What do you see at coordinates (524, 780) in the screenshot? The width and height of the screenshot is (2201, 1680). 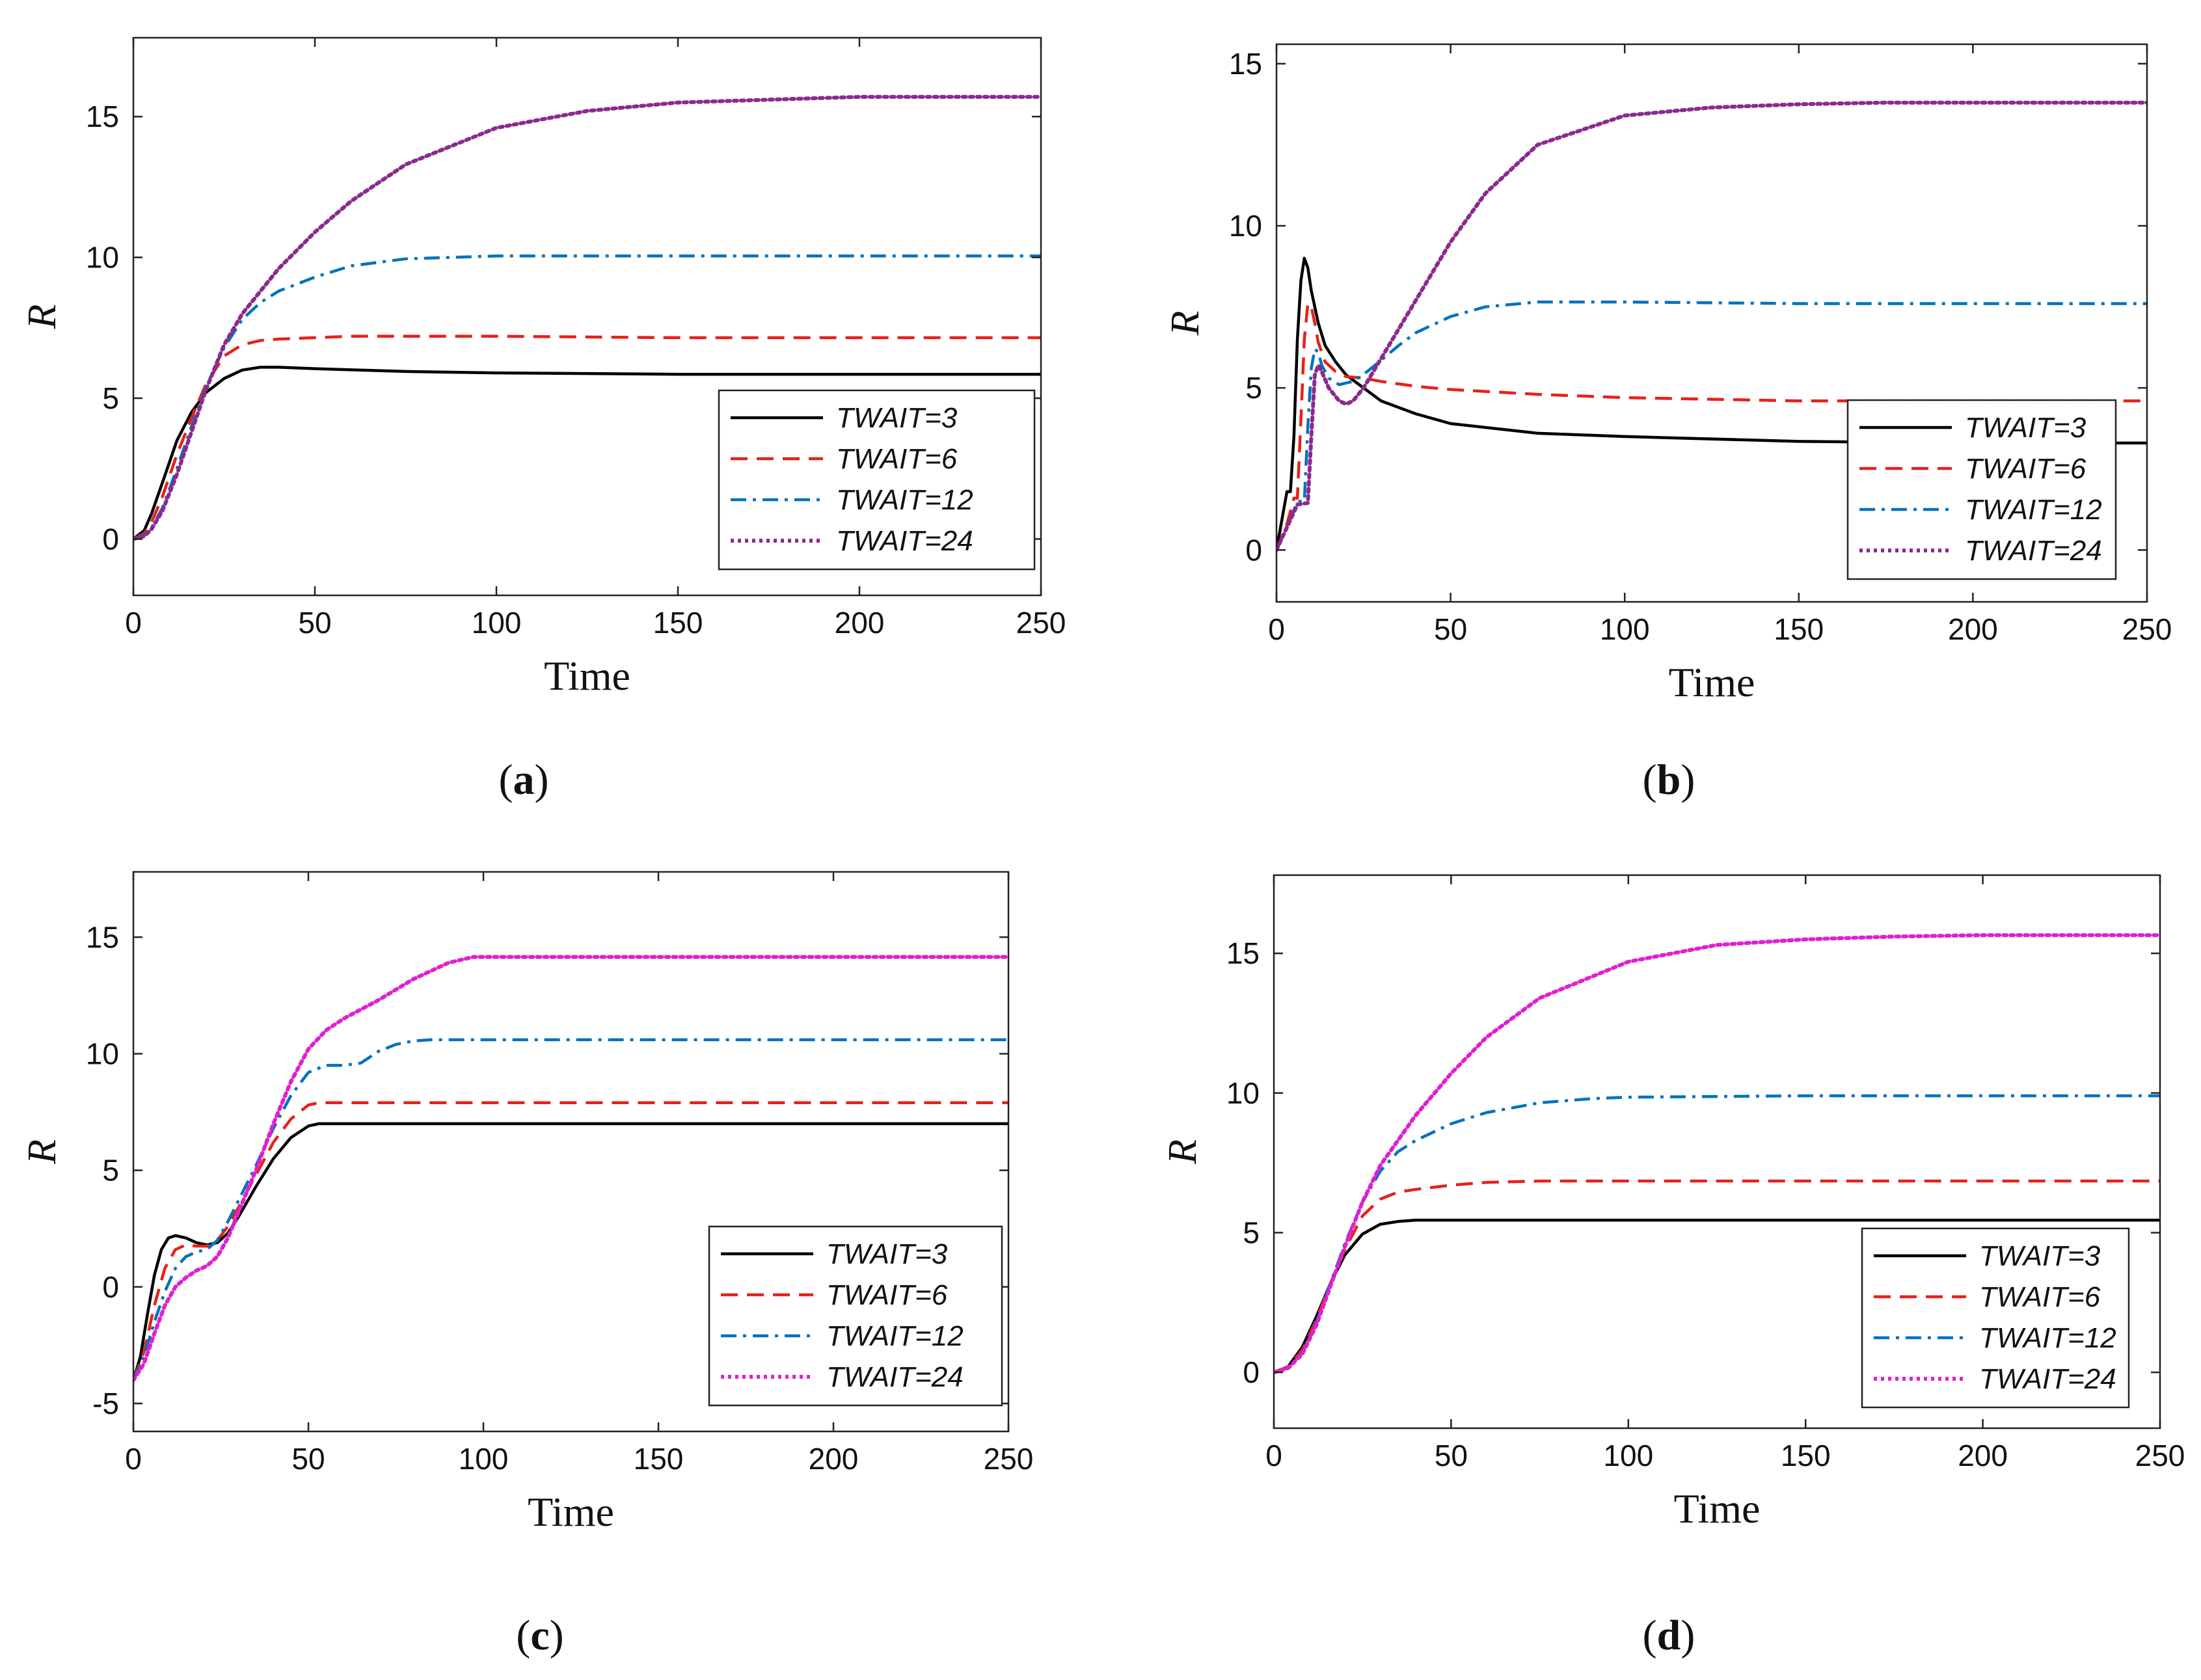 I see `panel-label: (a)` at bounding box center [524, 780].